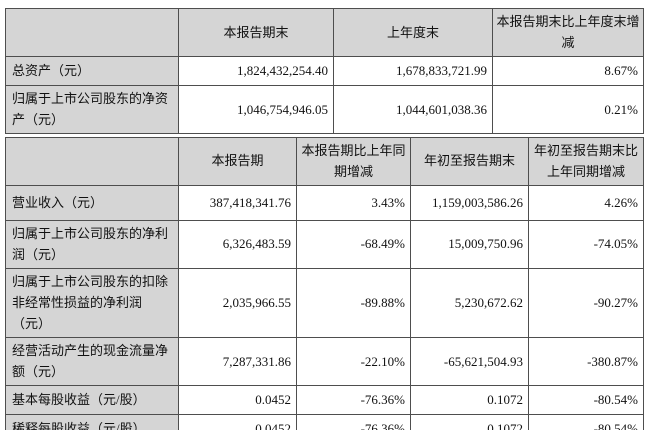 This screenshot has width=648, height=430. Describe the element at coordinates (92, 302) in the screenshot. I see `row-label: 归属于上市公司股东的扣除非经常性损益的净利润（元）` at that location.